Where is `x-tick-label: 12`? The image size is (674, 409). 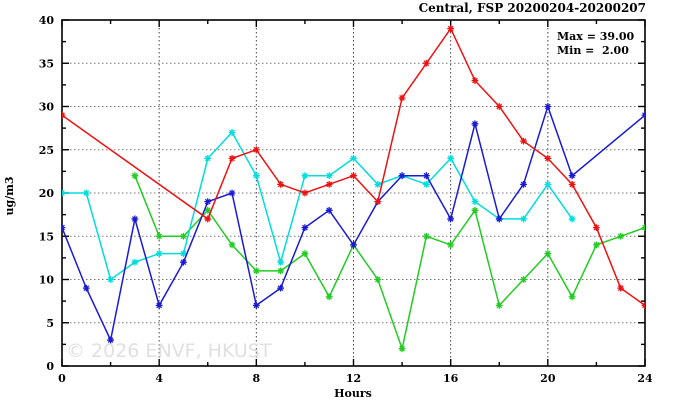 x-tick-label: 12 is located at coordinates (353, 378).